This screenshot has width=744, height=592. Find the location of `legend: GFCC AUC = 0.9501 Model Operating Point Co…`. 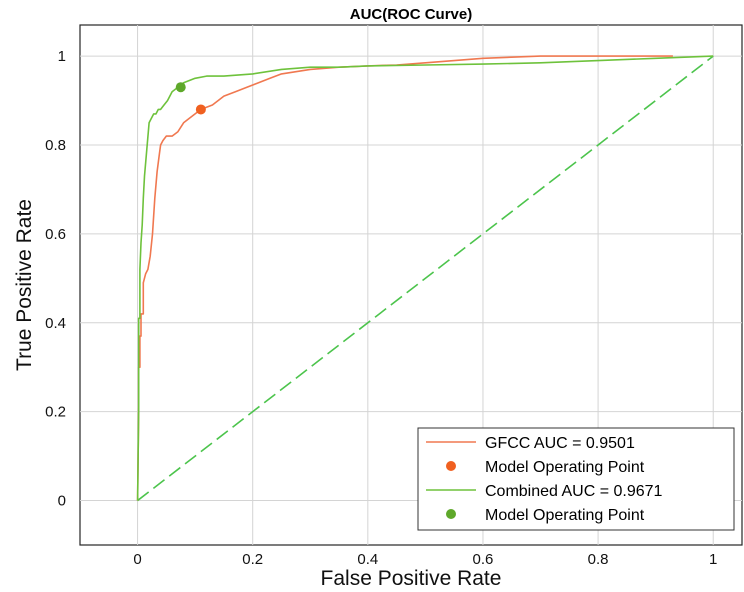

legend: GFCC AUC = 0.9501 Model Operating Point Co… is located at coordinates (576, 479).